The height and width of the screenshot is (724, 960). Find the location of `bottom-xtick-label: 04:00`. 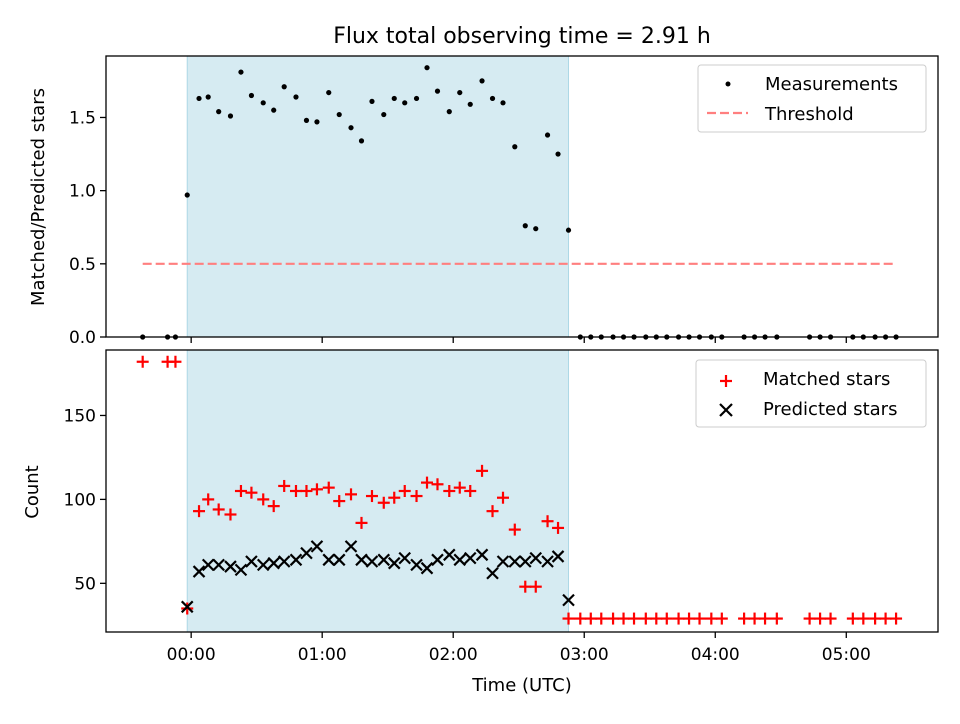

bottom-xtick-label: 04:00 is located at coordinates (715, 655).